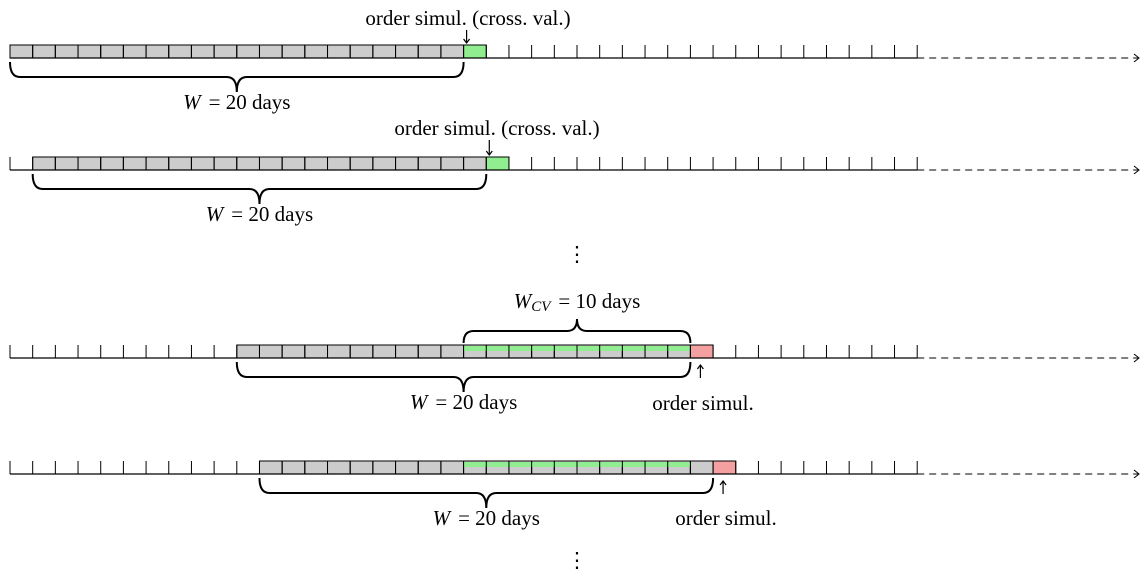 The height and width of the screenshot is (577, 1148). I want to click on cv-brace, so click(577, 331).